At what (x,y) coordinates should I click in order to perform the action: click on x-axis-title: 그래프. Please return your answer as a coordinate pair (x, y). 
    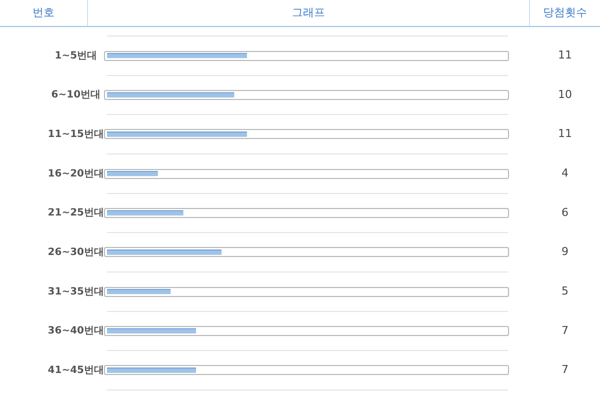
    Looking at the image, I should click on (309, 13).